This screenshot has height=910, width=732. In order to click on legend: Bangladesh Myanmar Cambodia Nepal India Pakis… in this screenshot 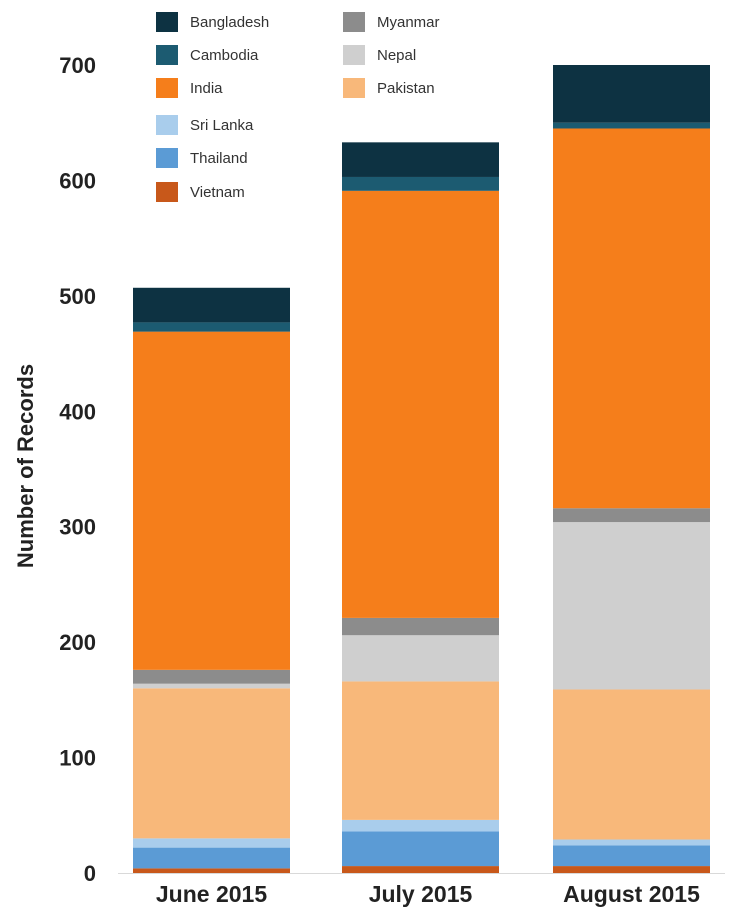, I will do `click(298, 107)`.